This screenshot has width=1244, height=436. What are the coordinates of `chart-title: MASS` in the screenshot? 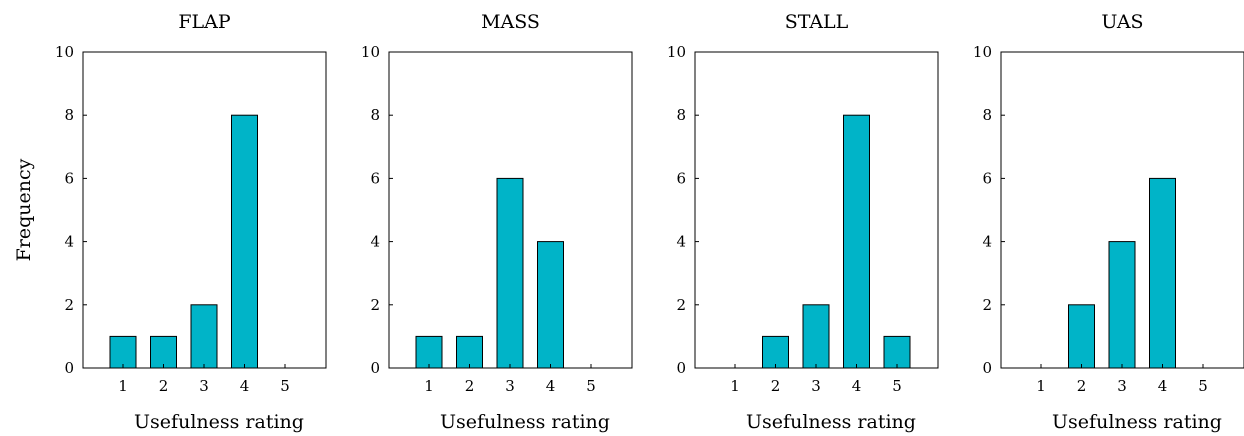 It's located at (510, 22).